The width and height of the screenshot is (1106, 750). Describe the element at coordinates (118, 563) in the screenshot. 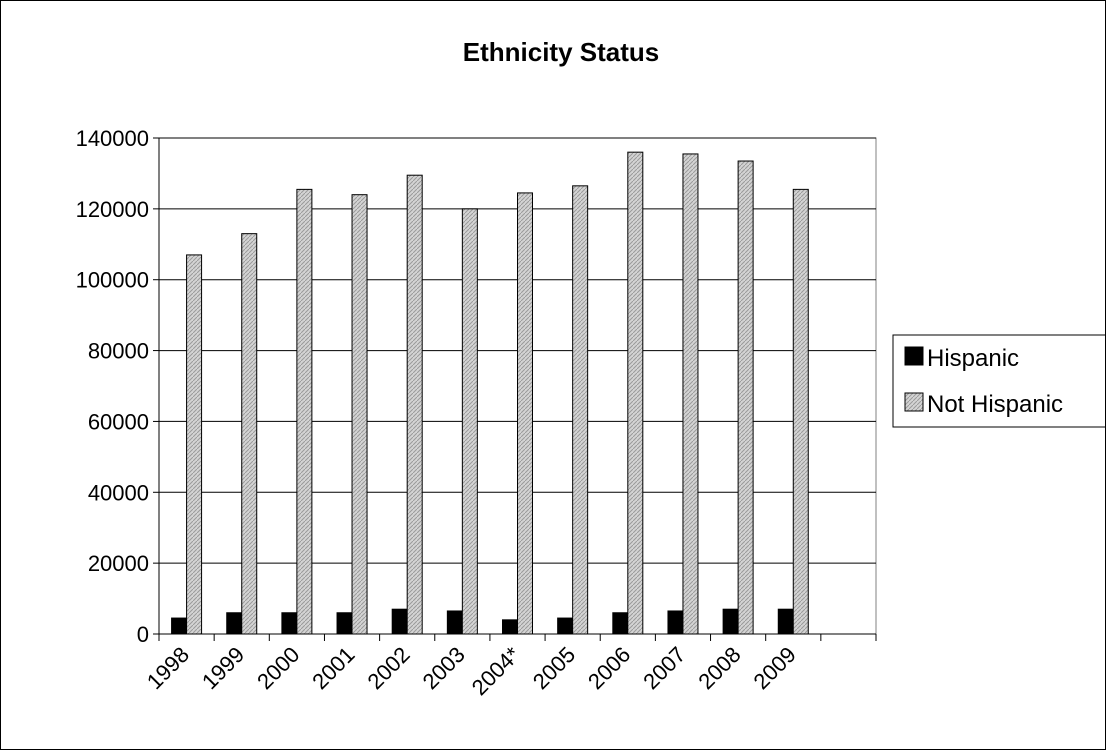

I see `y-tick-label: 20000` at that location.